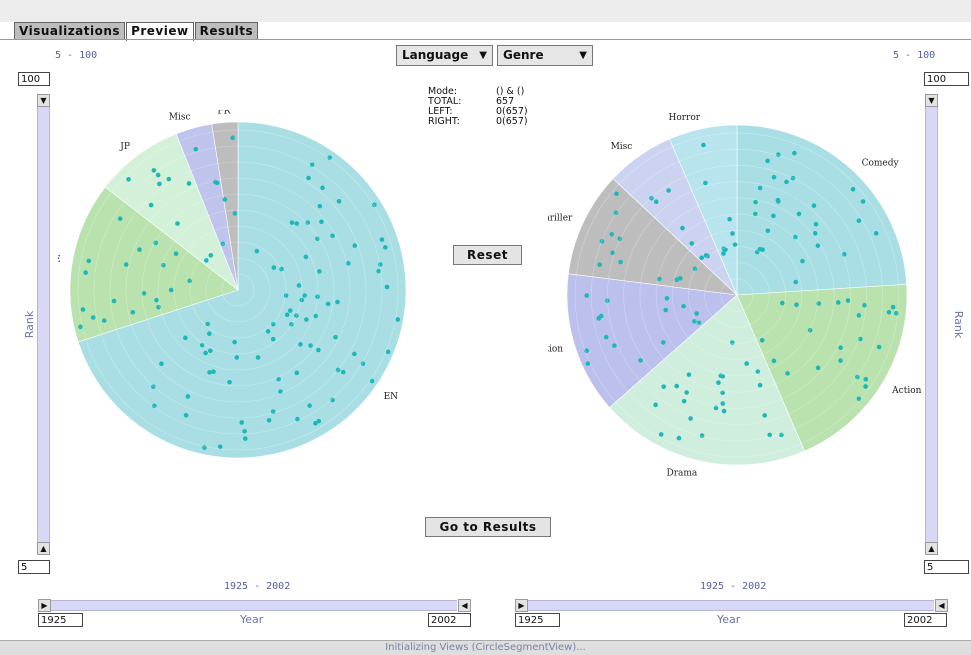  What do you see at coordinates (43, 324) in the screenshot?
I see `left-rank-slider-track` at bounding box center [43, 324].